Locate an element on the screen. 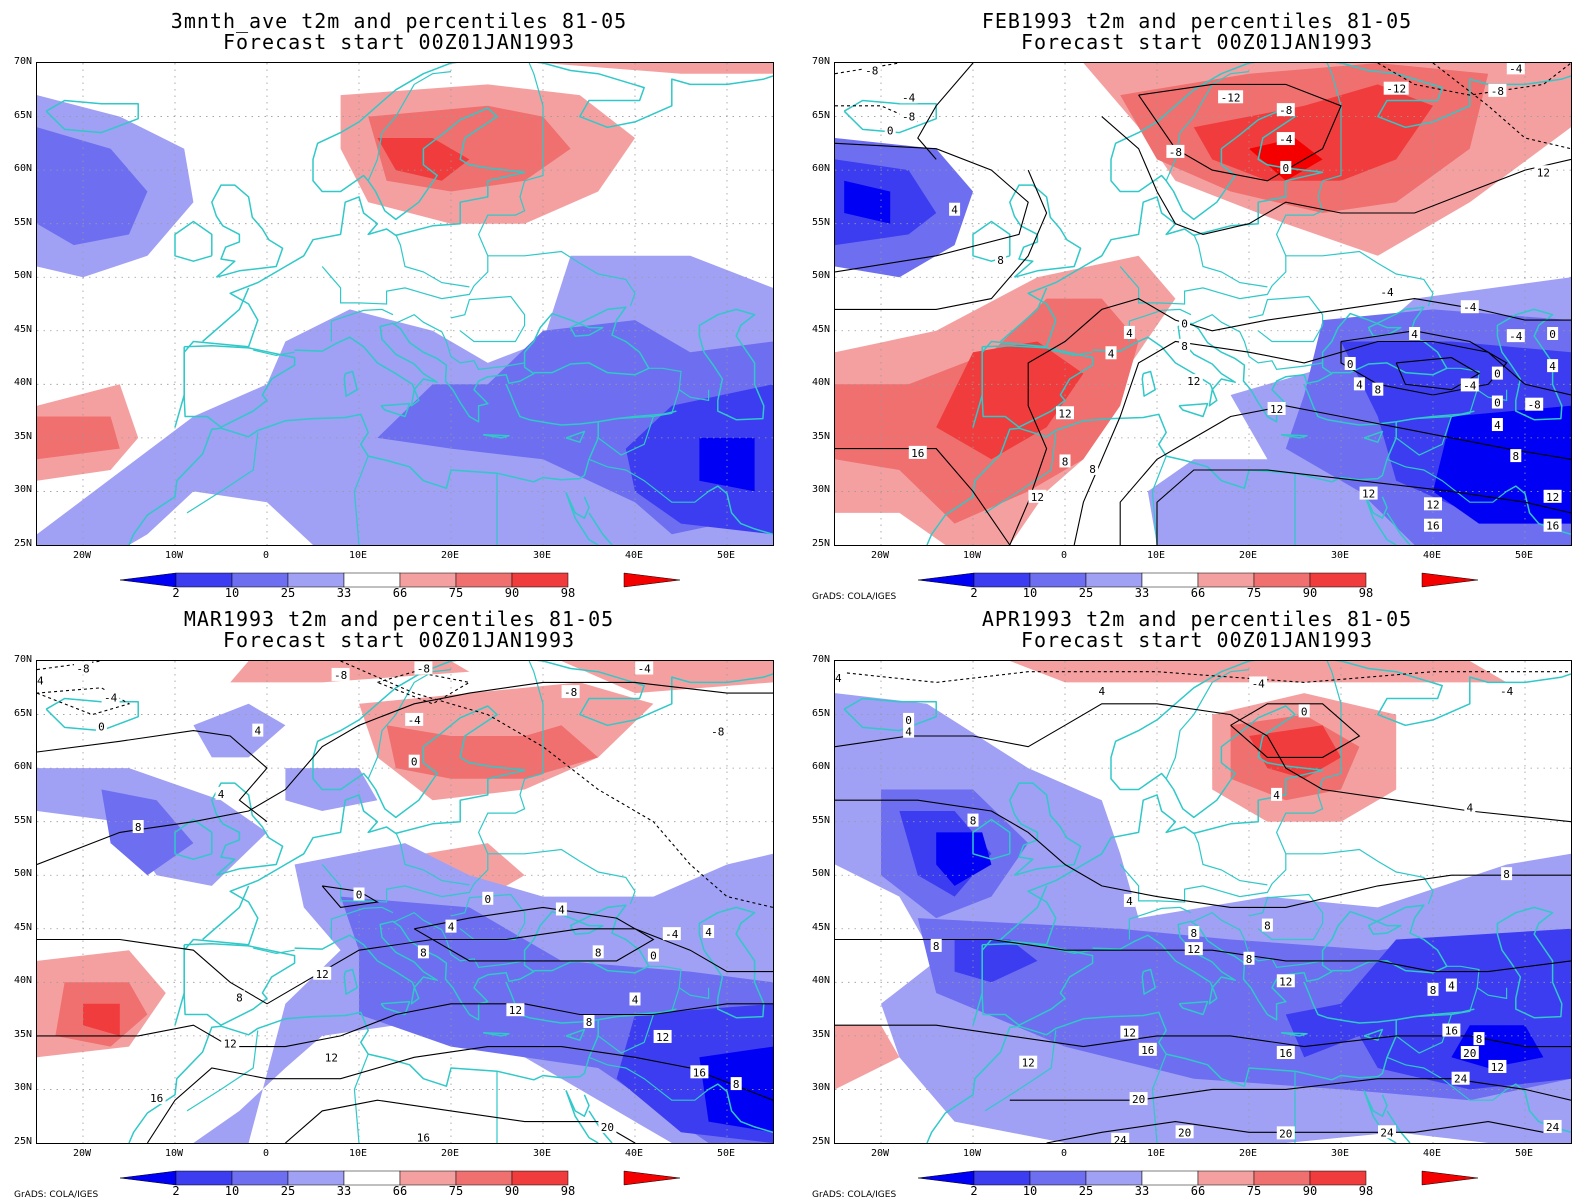 This screenshot has height=1200, width=1596. contour-label-text: 16 is located at coordinates (1285, 1053).